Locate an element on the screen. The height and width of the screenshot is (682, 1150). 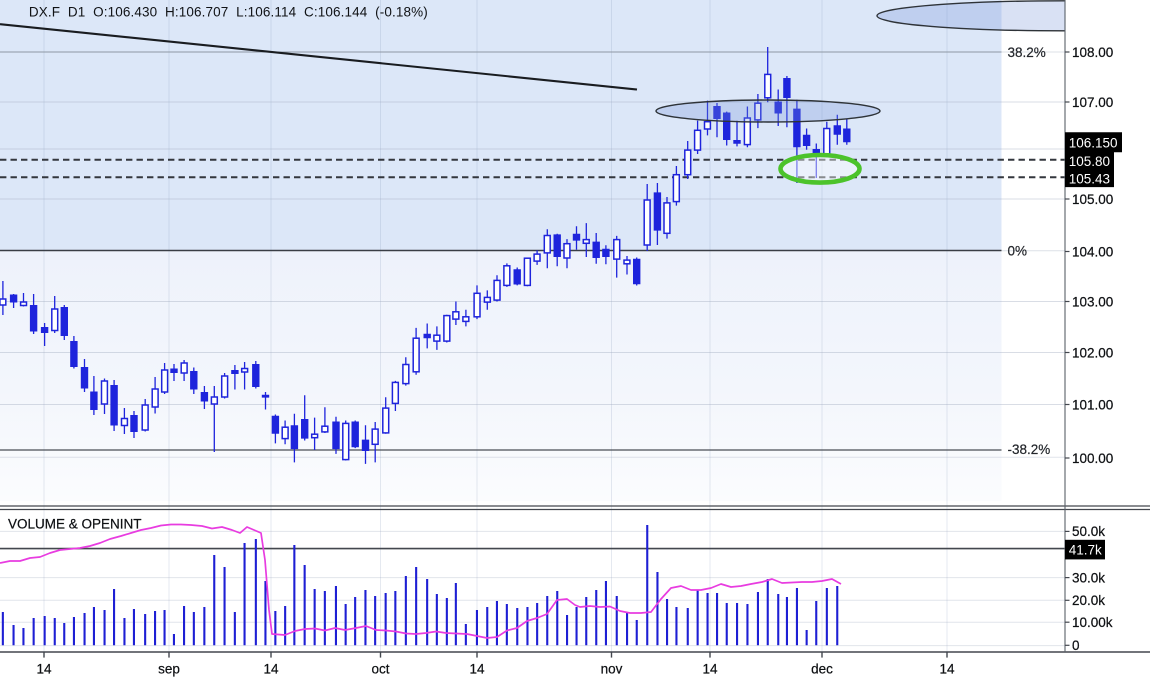
svg-text: 0% is located at coordinates (1018, 250).